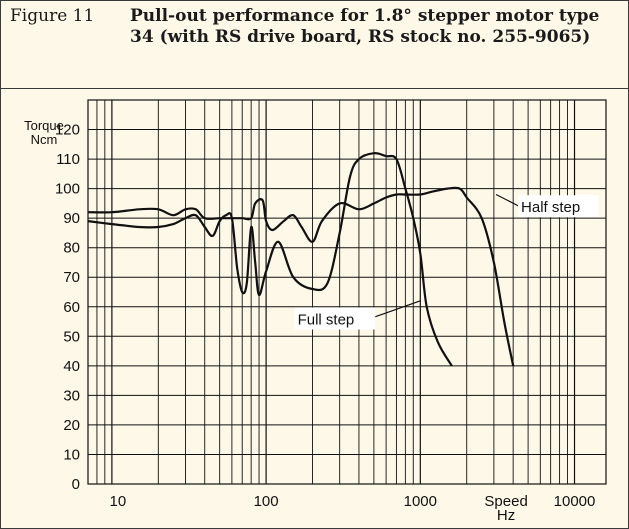 The height and width of the screenshot is (529, 629). Describe the element at coordinates (326, 319) in the screenshot. I see `annotation-label-full-step: Full step` at that location.